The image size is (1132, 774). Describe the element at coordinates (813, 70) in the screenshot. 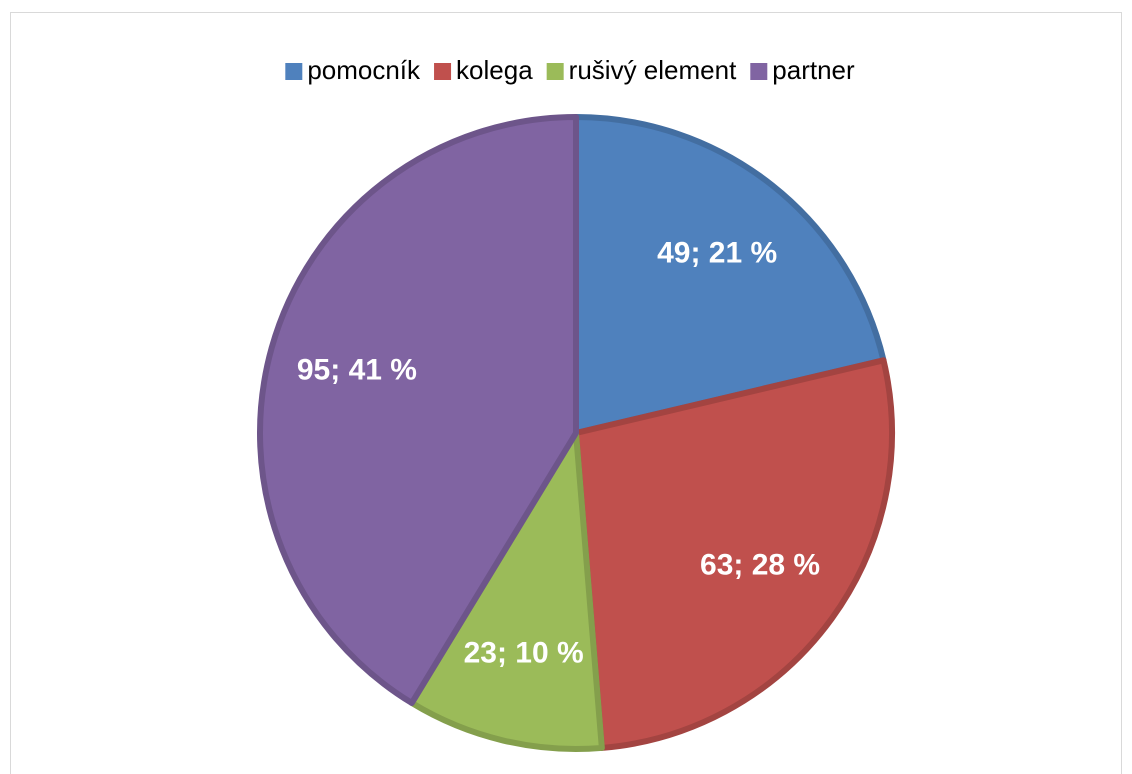

I see `legend-text: partner` at that location.